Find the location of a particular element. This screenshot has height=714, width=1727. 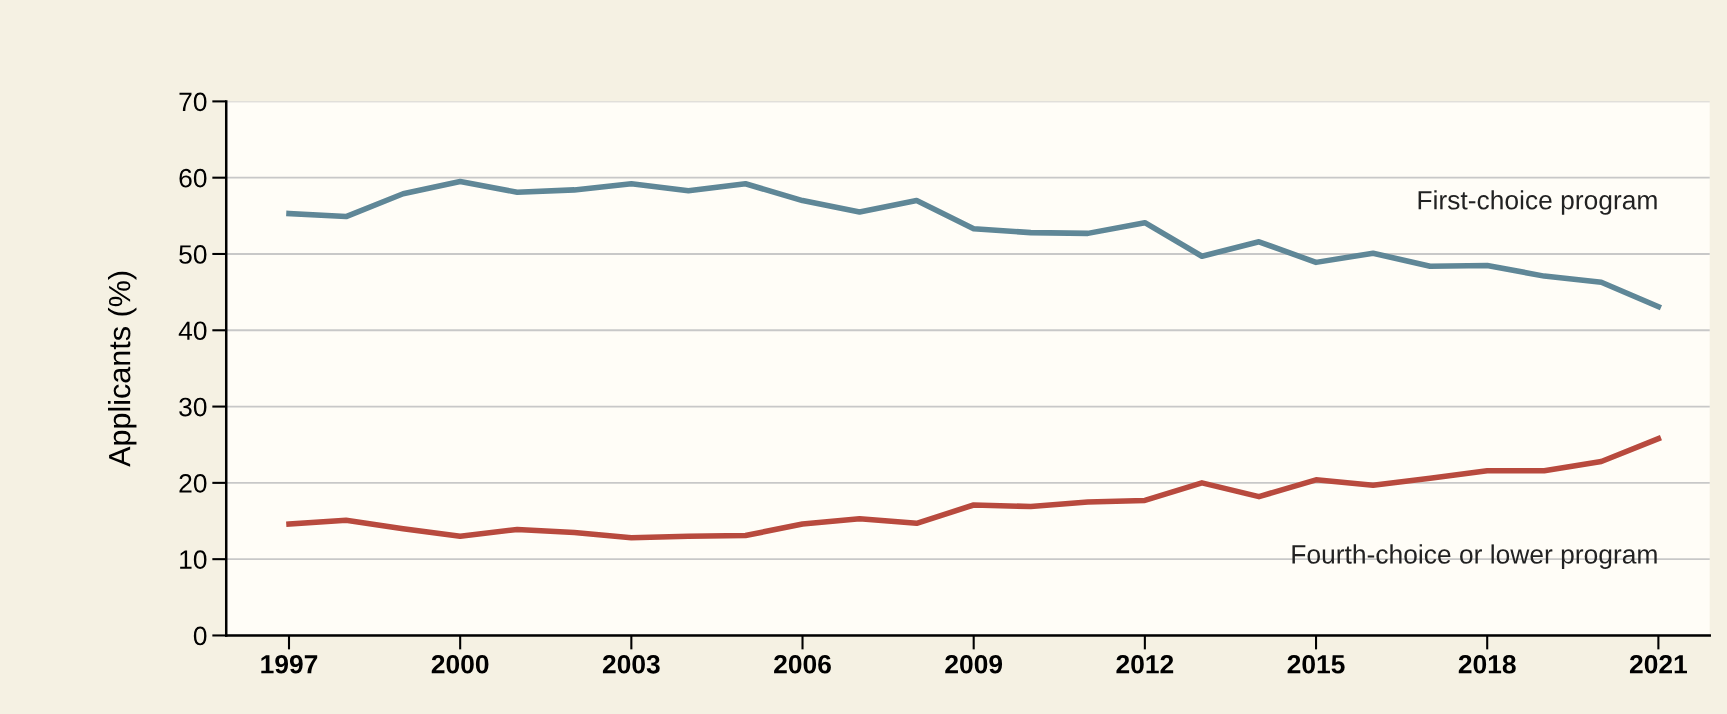

x-tick-label: 1997 is located at coordinates (289, 664).